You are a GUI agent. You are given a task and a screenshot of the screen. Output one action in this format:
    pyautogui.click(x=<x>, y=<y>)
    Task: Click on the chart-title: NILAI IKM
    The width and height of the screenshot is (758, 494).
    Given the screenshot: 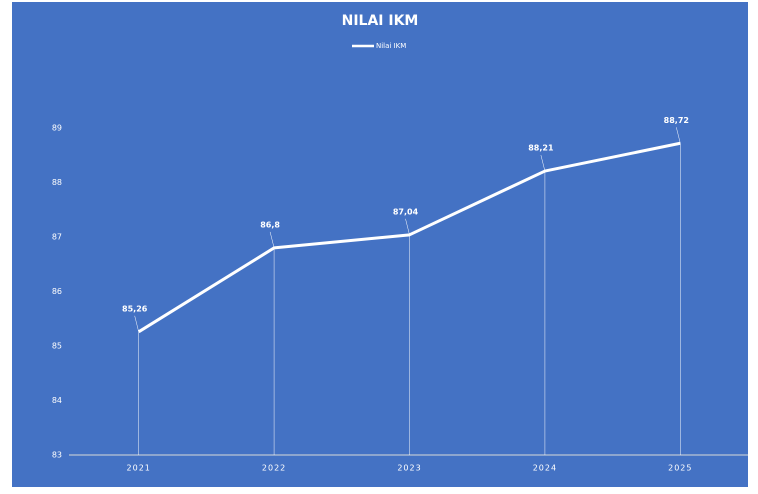 What is the action you would take?
    pyautogui.click(x=380, y=21)
    